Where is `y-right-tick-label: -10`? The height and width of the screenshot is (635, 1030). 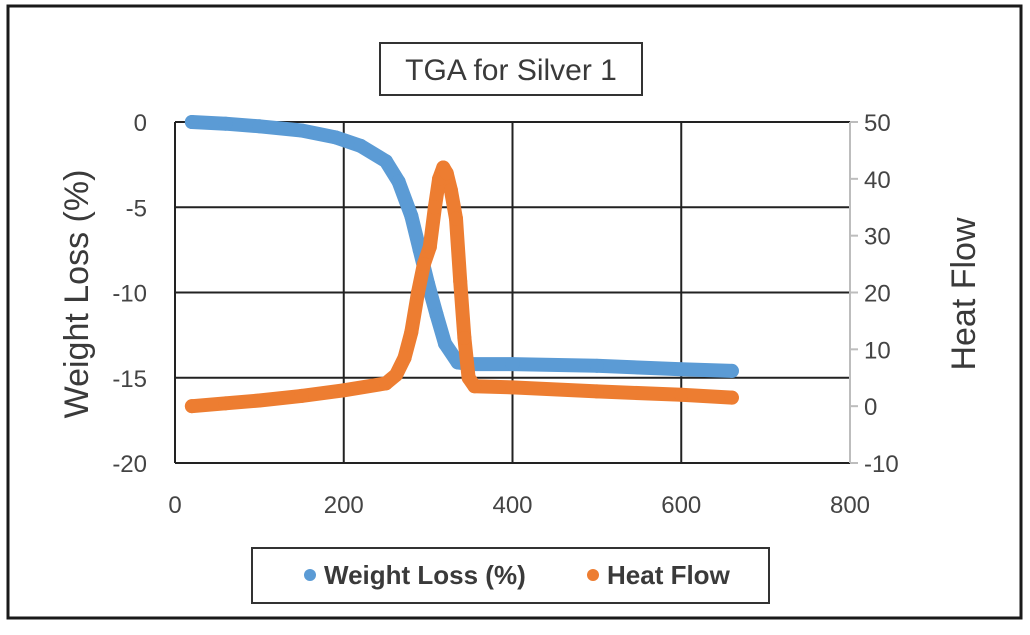 y-right-tick-label: -10 is located at coordinates (881, 464).